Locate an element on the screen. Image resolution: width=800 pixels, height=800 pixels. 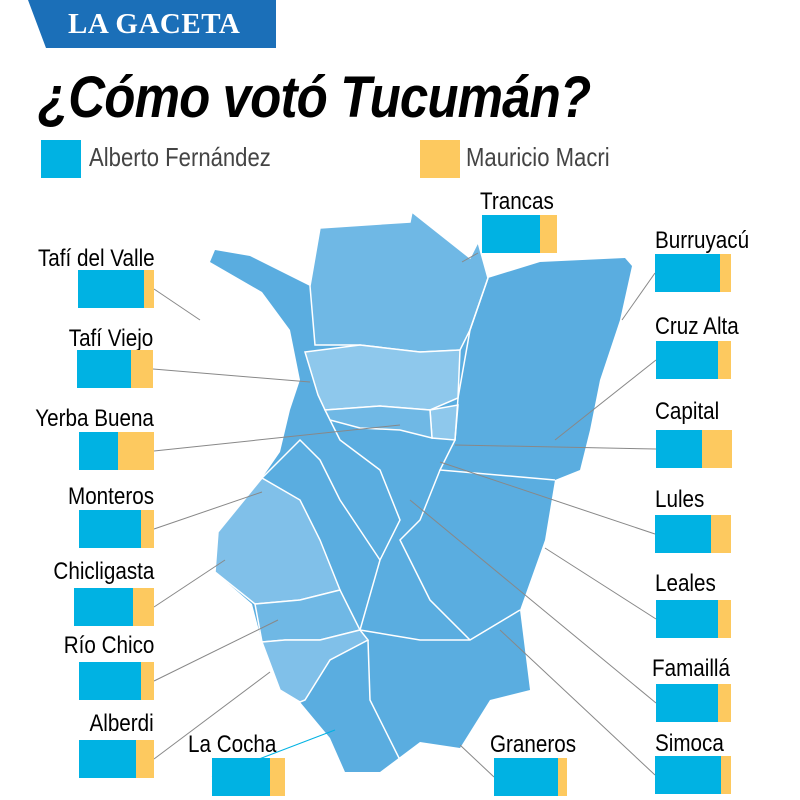
legend-swatch-fernandez is located at coordinates (61, 159).